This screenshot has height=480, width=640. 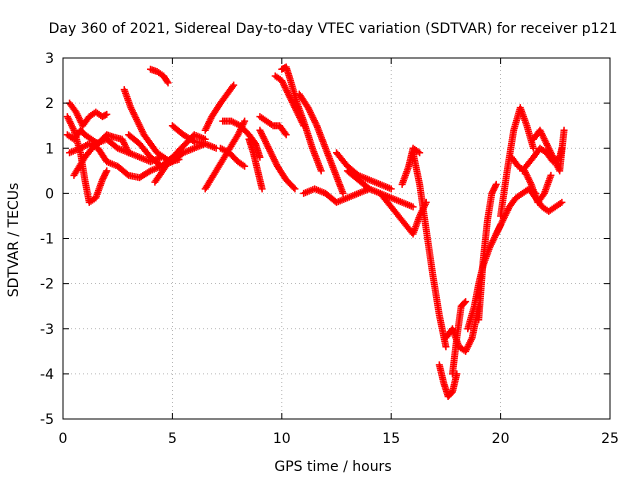 I want to click on series-arc-m, so click(x=233, y=157).